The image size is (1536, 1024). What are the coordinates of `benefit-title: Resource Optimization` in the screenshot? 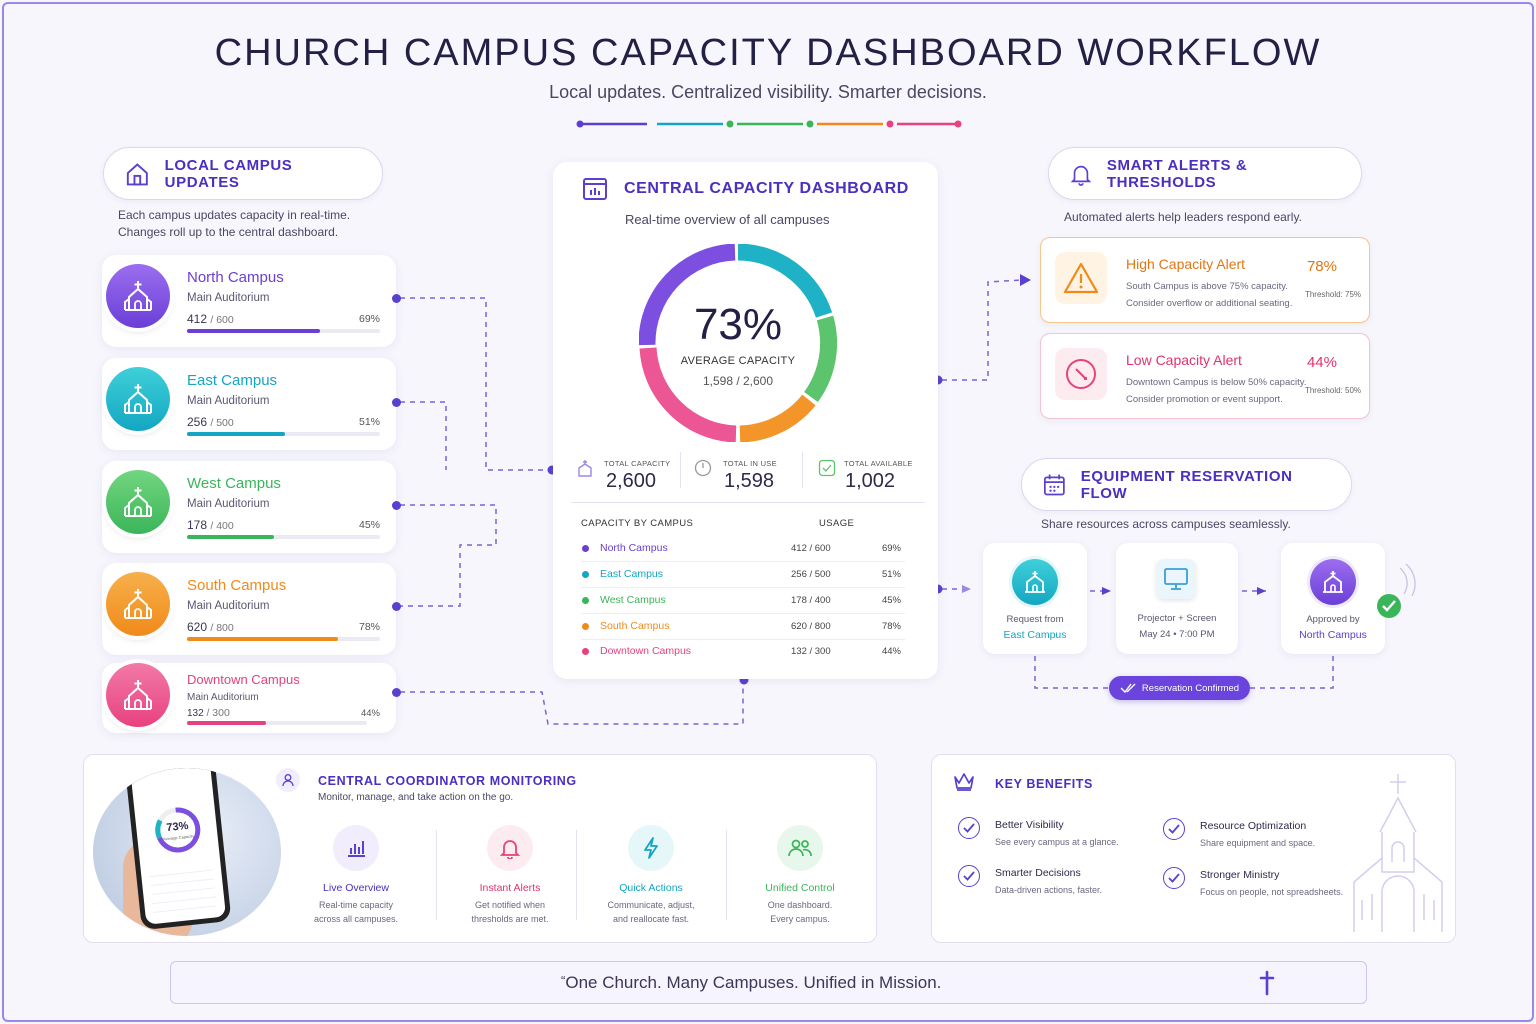 It's located at (1253, 826).